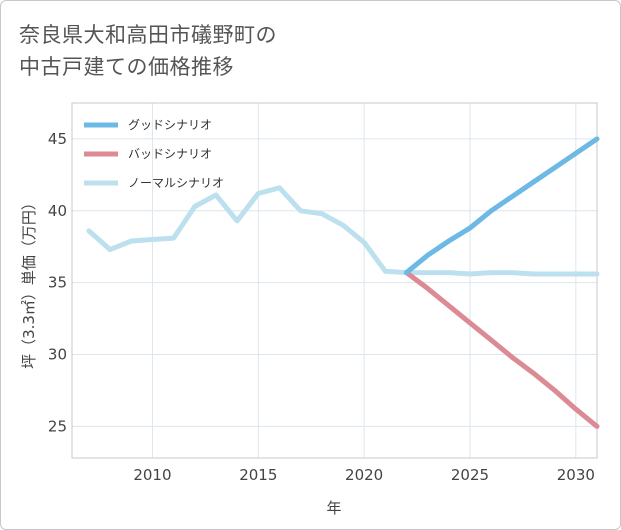  I want to click on x-axis-ticks: 2010 2015 2020 2025 2030, so click(364, 475).